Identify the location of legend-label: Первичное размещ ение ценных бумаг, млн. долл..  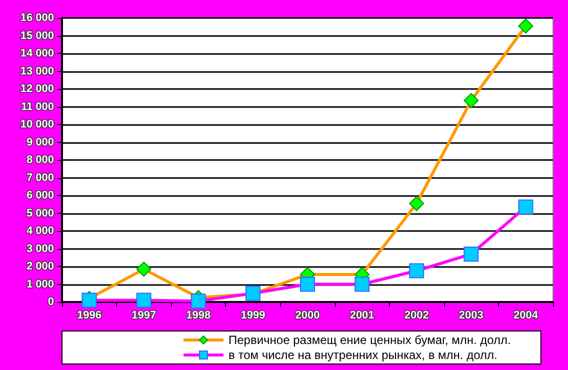
(369, 340).